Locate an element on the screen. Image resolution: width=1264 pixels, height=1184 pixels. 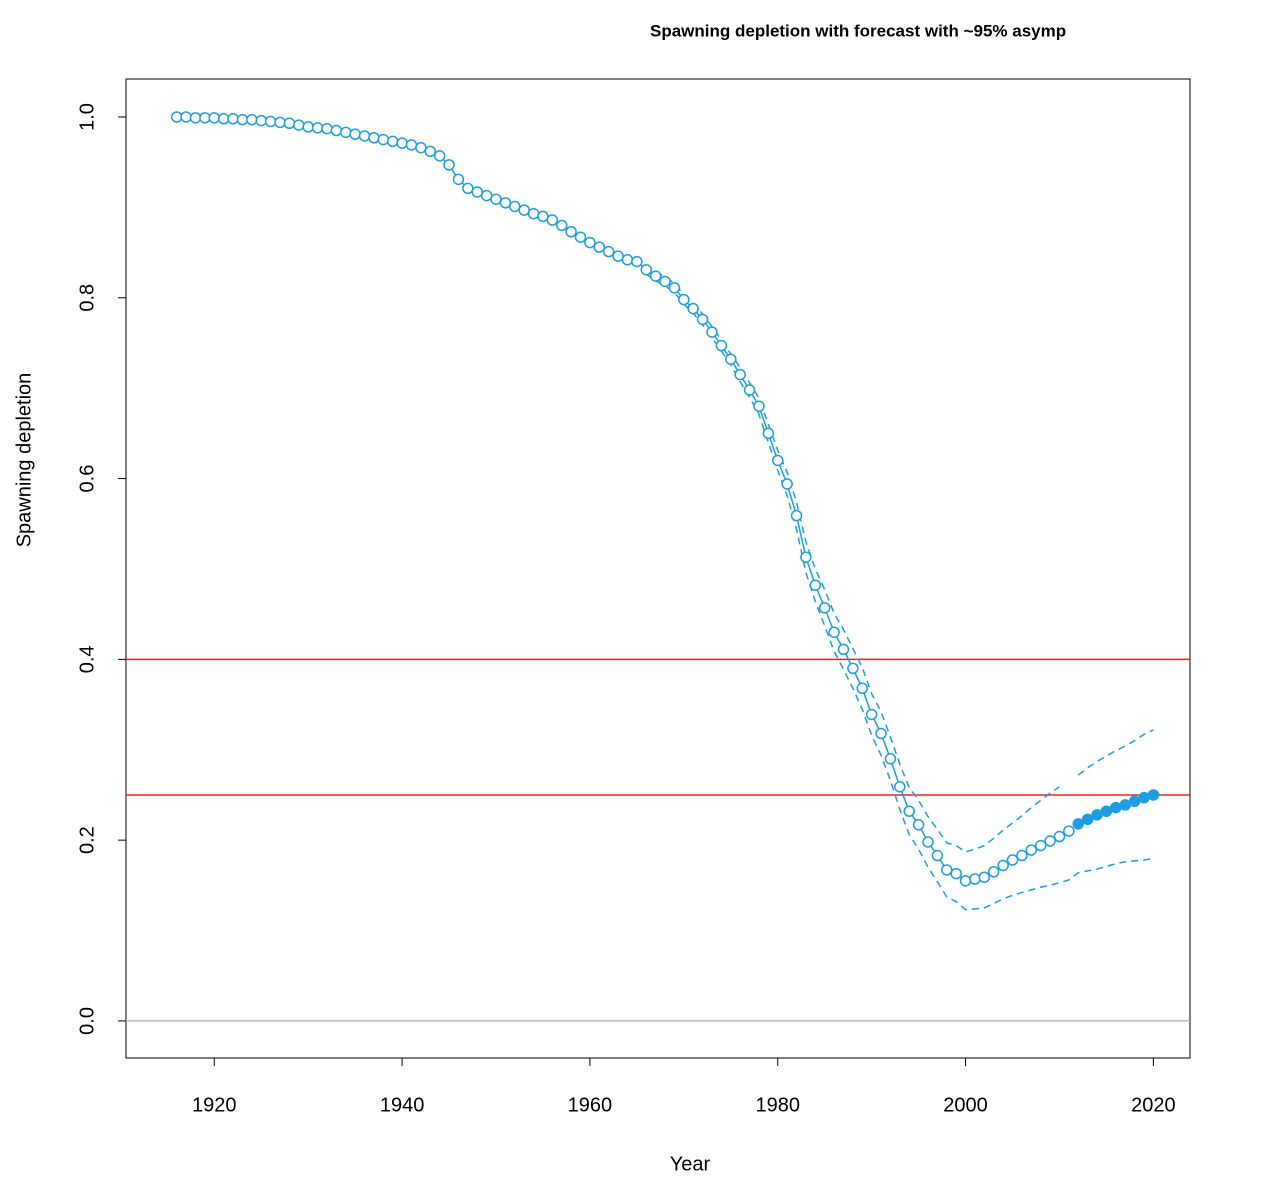
y-axis-label: Spawning depletion is located at coordinates (24, 460).